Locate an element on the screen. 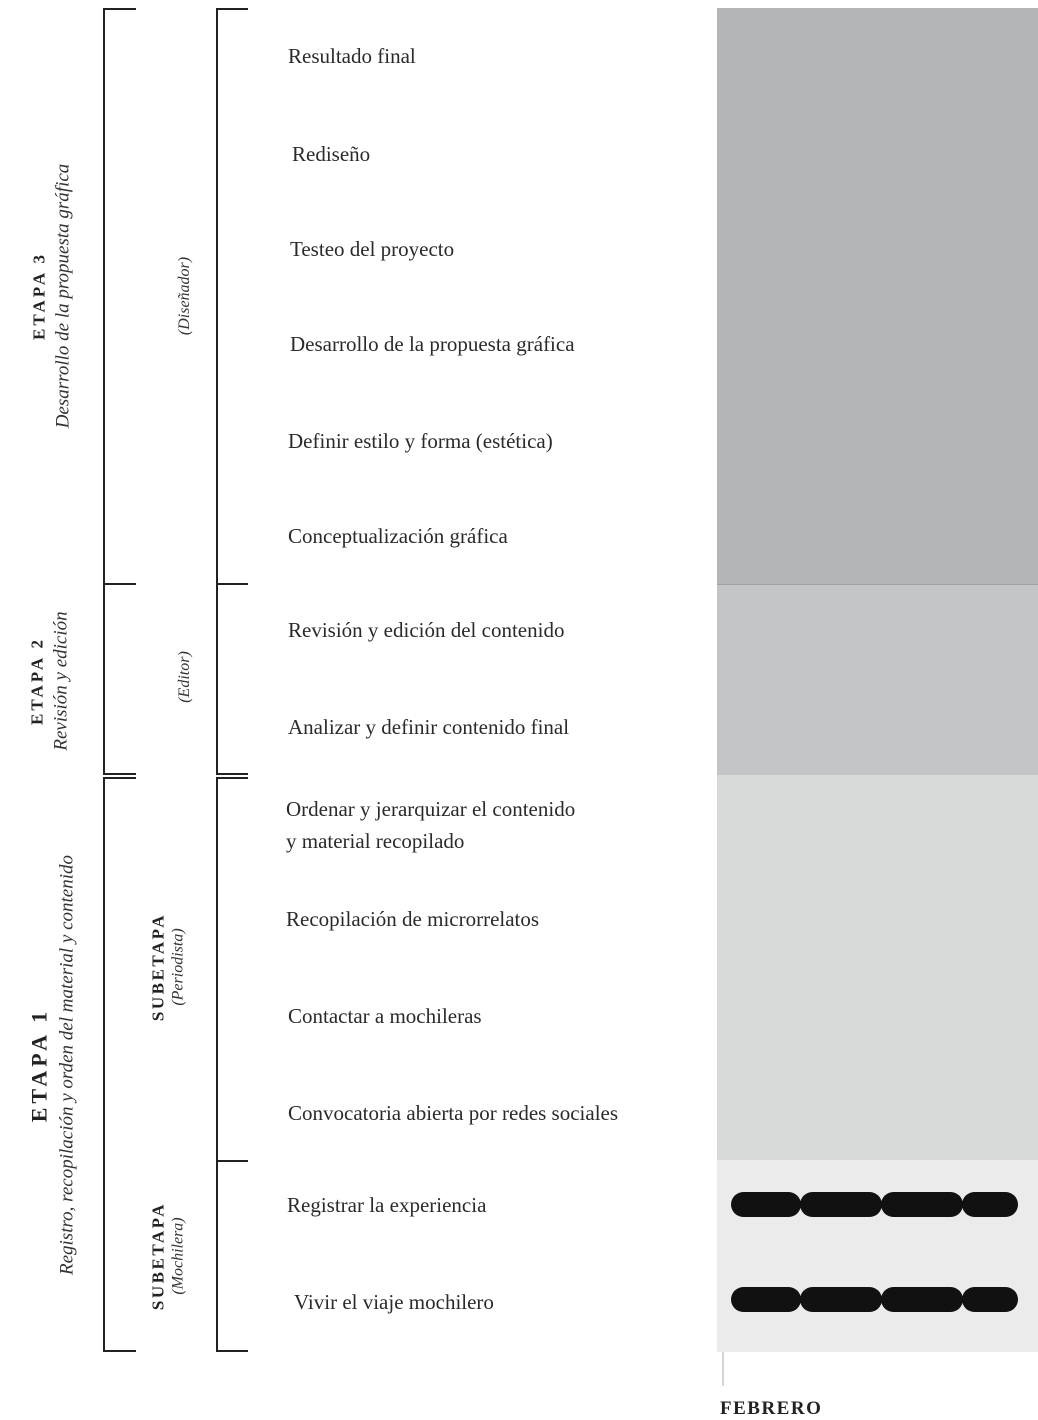 This screenshot has height=1420, width=1038. stage-title-etapa2: ETAPA 2 is located at coordinates (37, 681).